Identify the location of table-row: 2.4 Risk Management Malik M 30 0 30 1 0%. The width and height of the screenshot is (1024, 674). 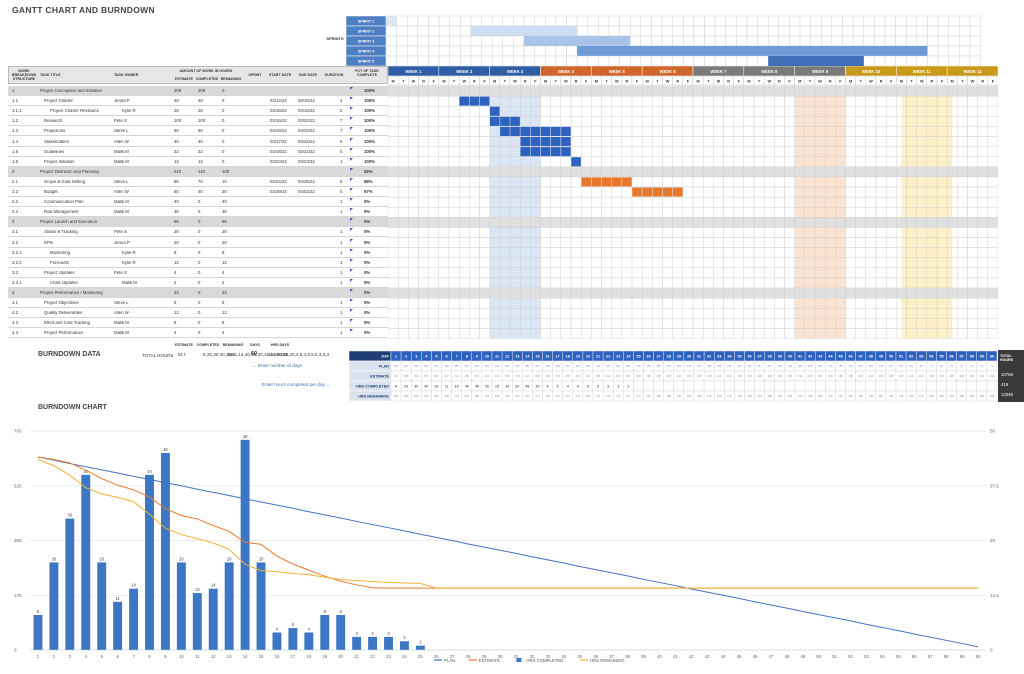
(198, 212).